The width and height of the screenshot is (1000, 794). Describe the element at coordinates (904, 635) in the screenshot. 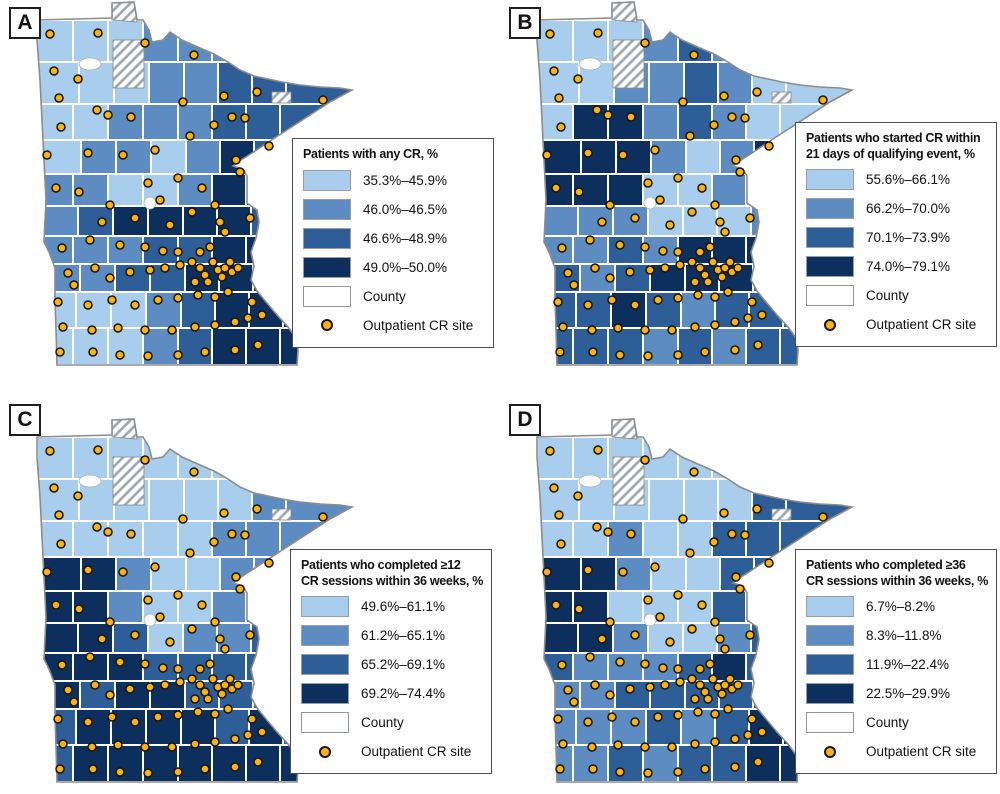

I see `range-label: 8.3%–11.8%` at that location.